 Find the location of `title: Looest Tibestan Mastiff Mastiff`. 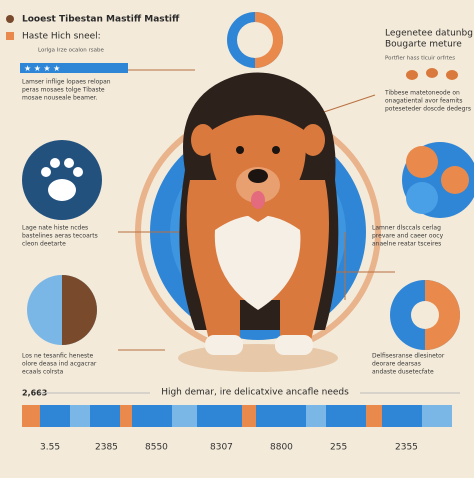

title: Looest Tibestan Mastiff Mastiff is located at coordinates (101, 20).